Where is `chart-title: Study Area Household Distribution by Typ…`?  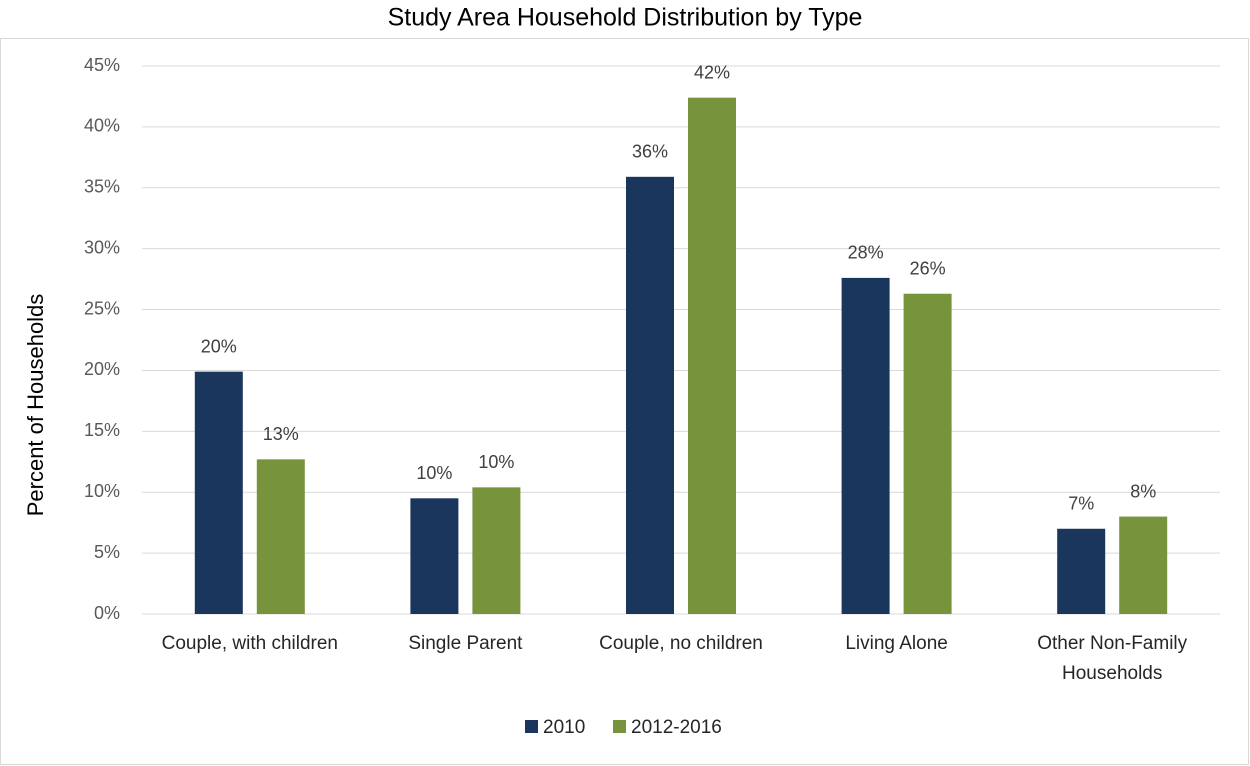 chart-title: Study Area Household Distribution by Typ… is located at coordinates (625, 18).